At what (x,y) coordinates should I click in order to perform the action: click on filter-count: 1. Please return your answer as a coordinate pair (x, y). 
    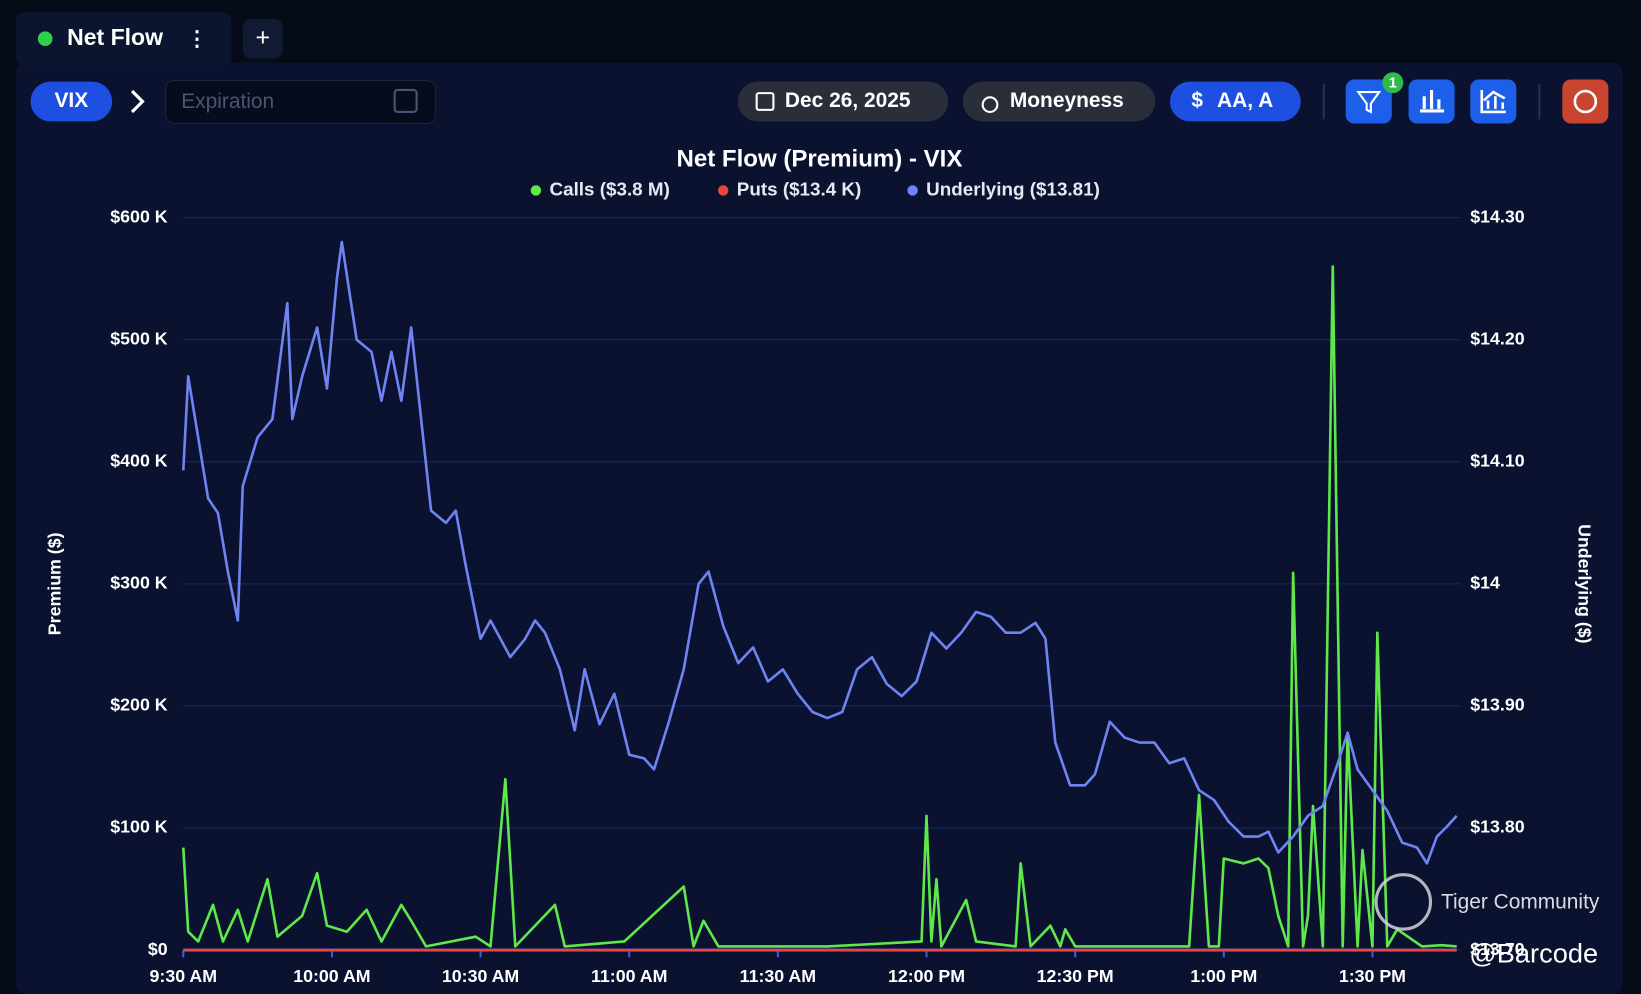
    Looking at the image, I should click on (1393, 84).